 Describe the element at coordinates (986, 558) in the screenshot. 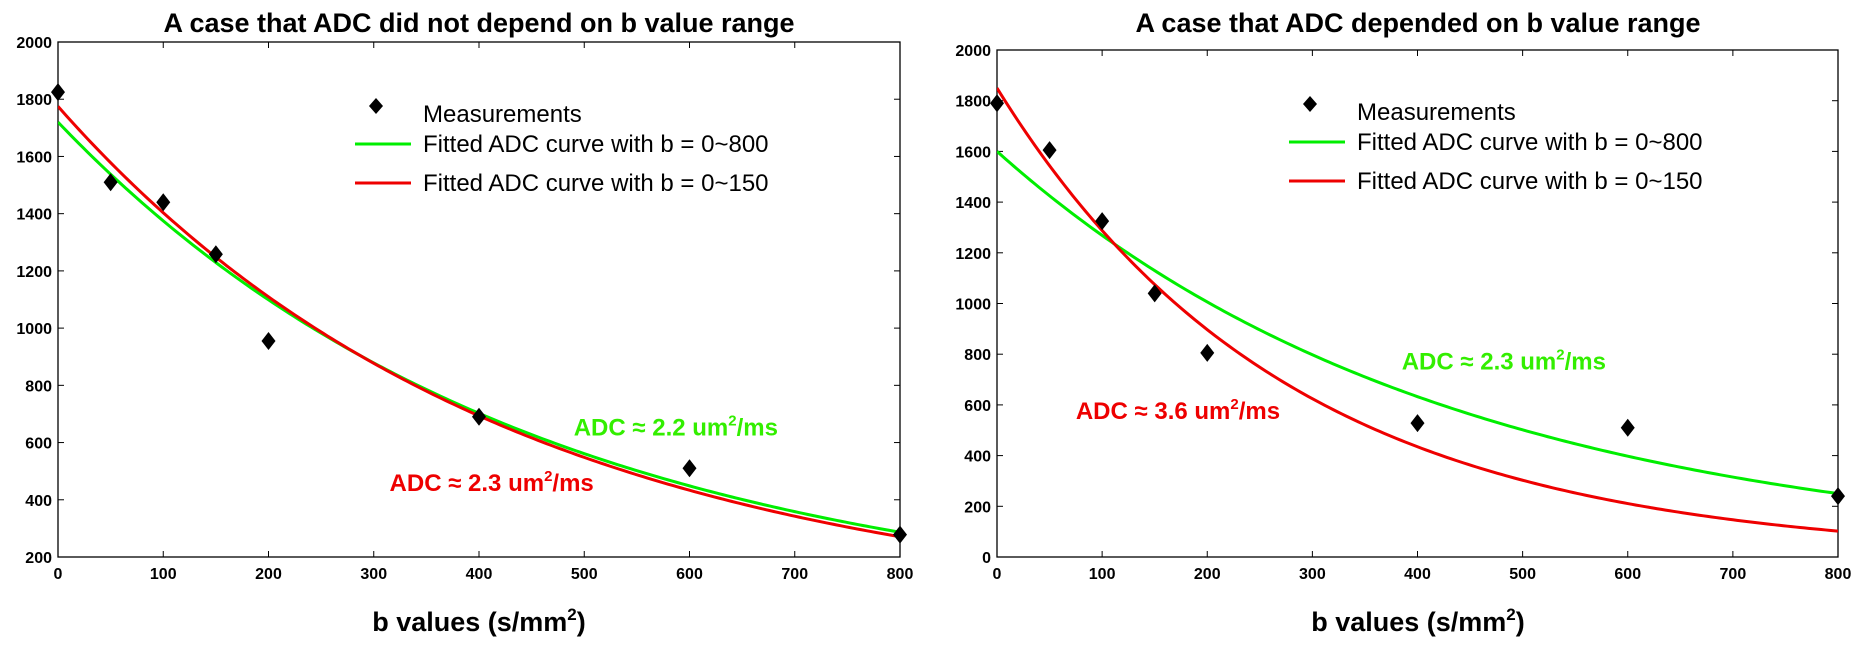

I see `y-tick-label: 0` at that location.